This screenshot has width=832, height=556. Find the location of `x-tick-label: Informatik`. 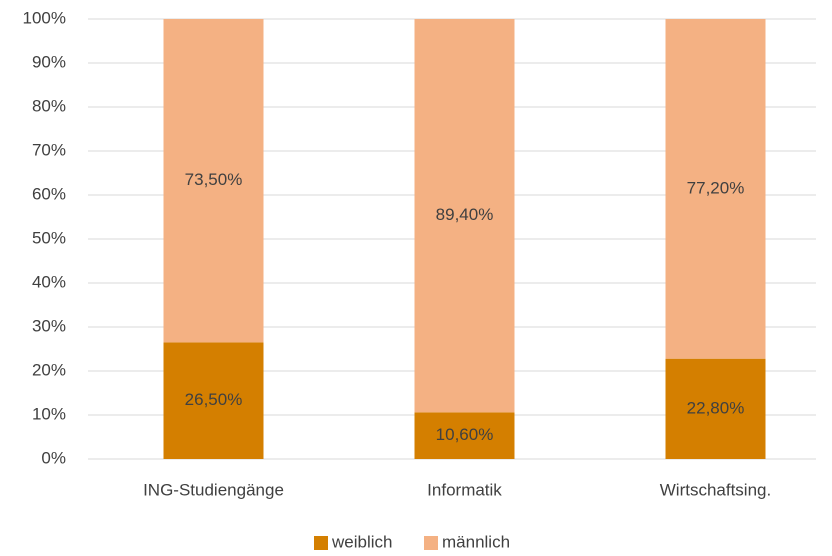

x-tick-label: Informatik is located at coordinates (464, 489).